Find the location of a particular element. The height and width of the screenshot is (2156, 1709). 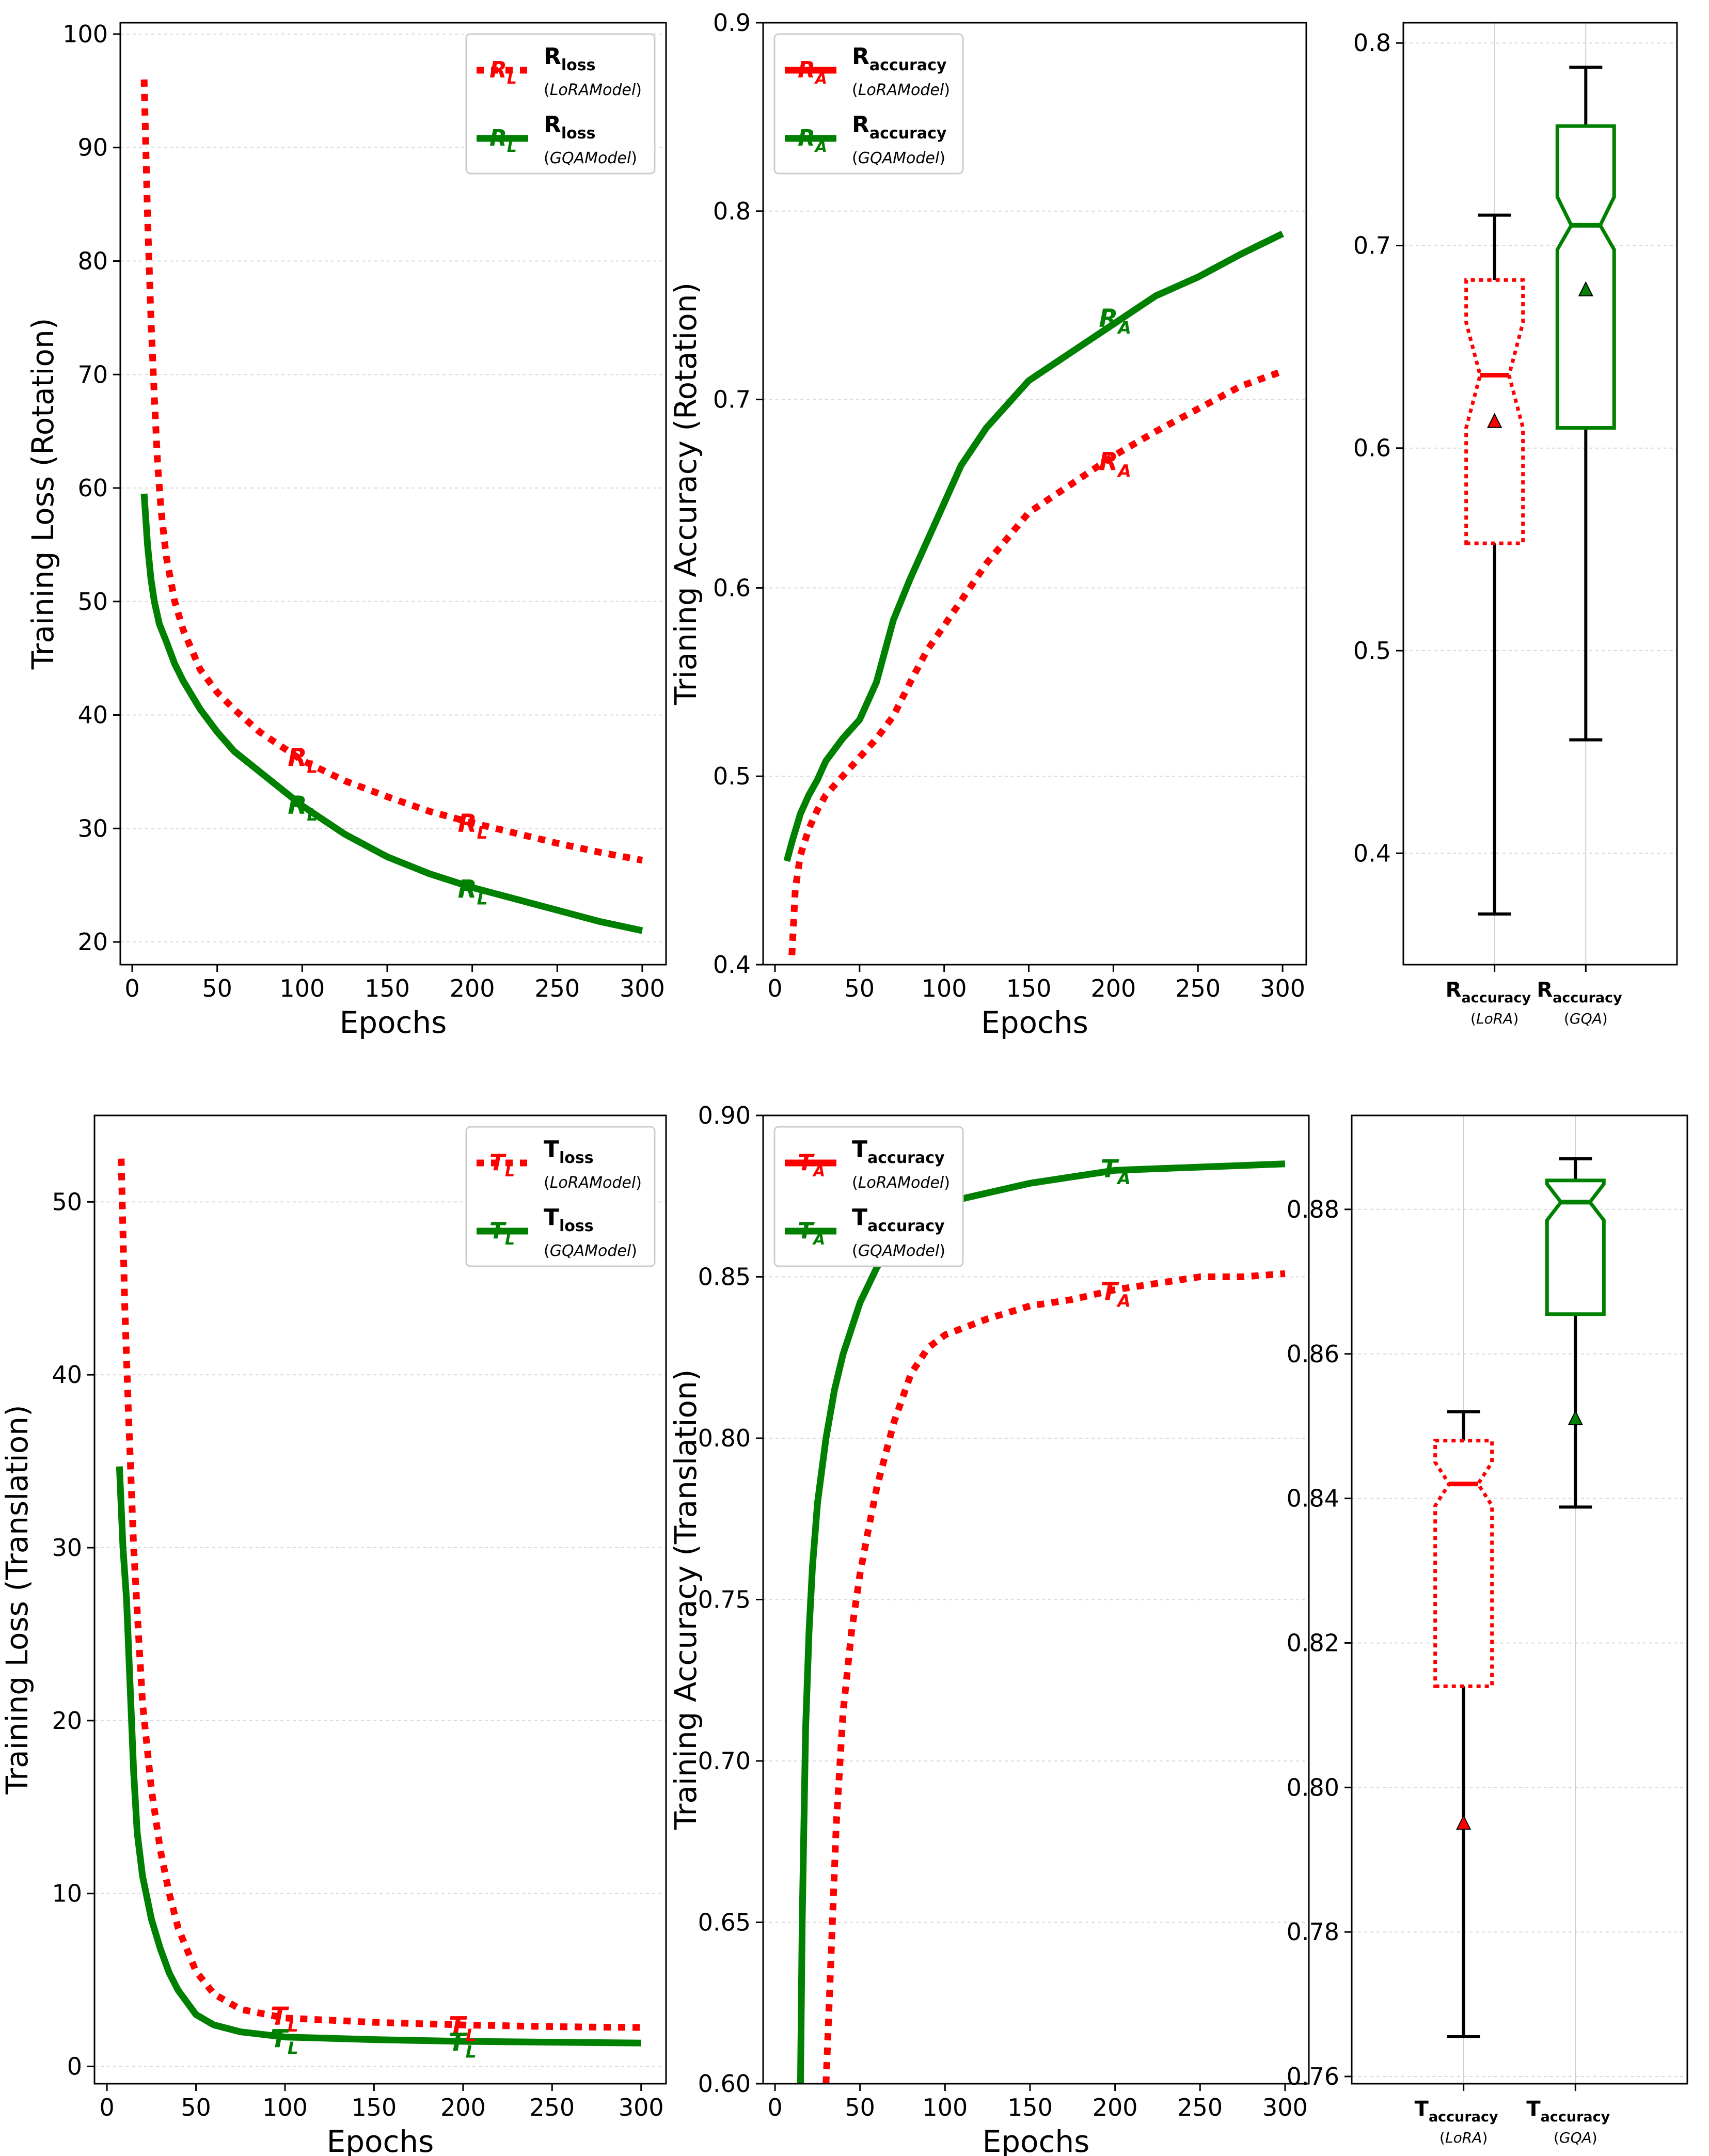

legend: TL Tloss (LoRAModel) TL Tloss (GQAModel) is located at coordinates (560, 1196).